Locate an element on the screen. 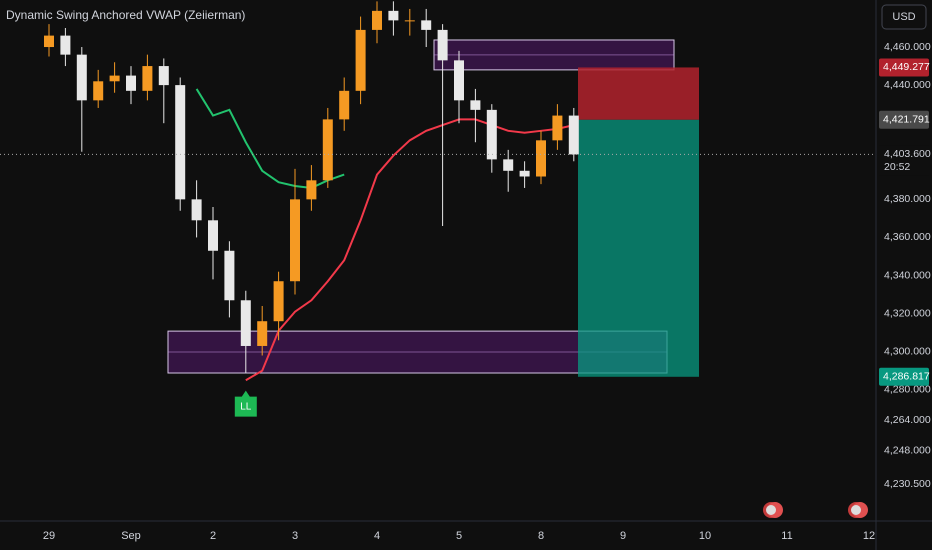  stop-price-tag is located at coordinates (904, 67).